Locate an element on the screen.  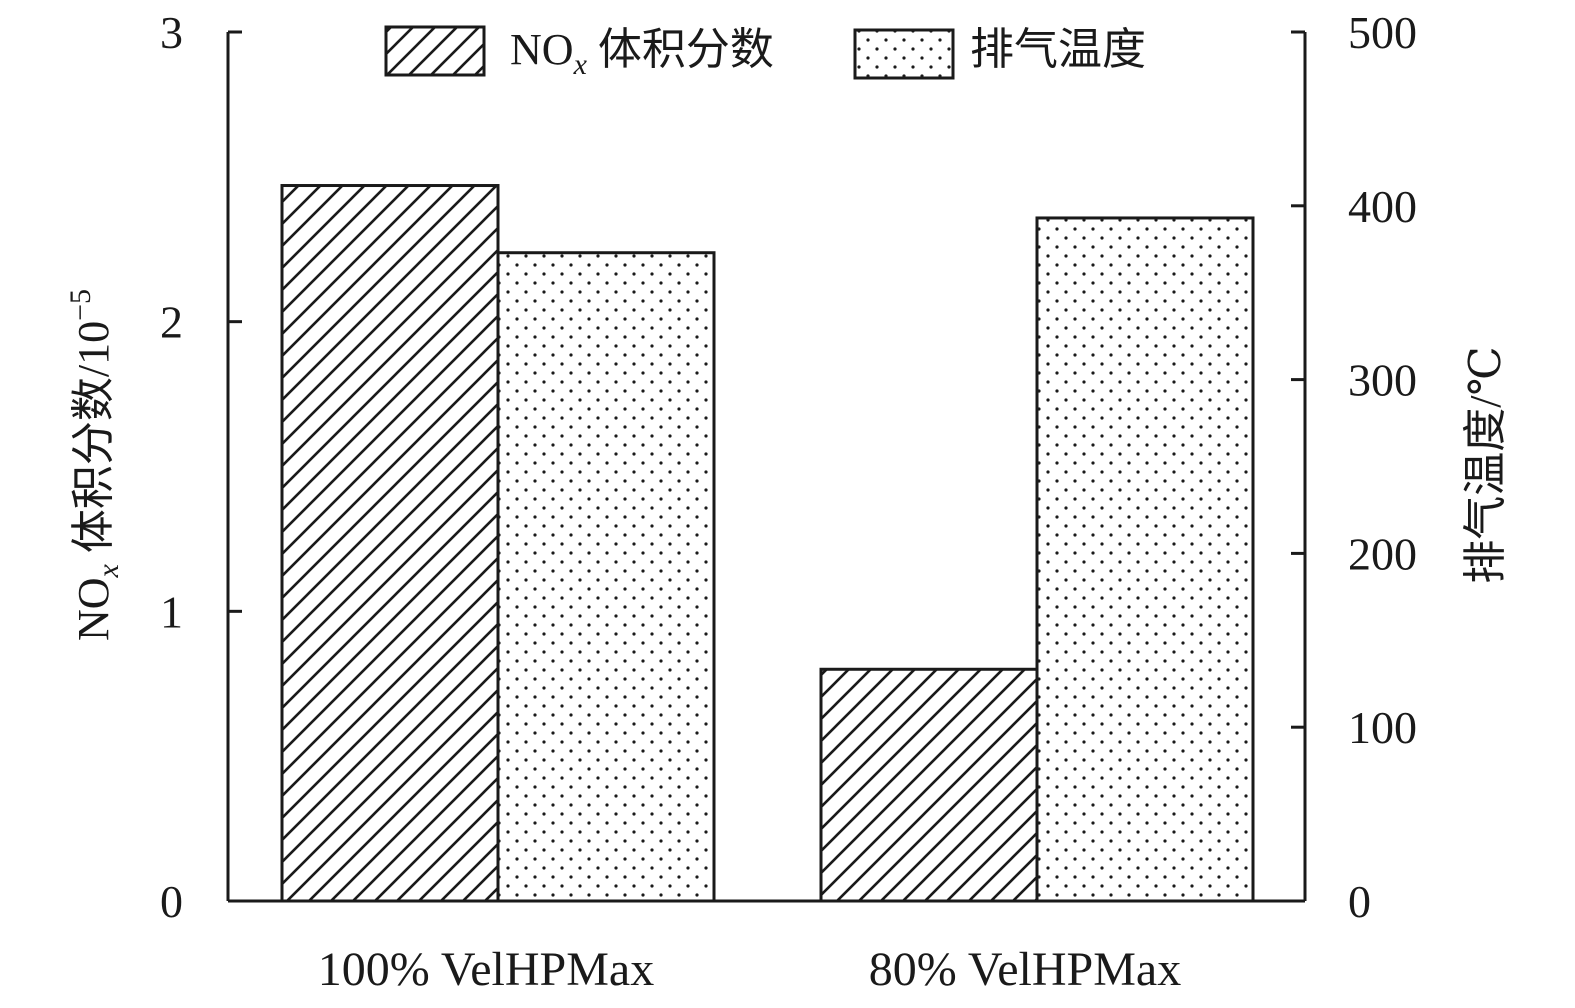
left-tick-label-2: 2 is located at coordinates (171, 322).